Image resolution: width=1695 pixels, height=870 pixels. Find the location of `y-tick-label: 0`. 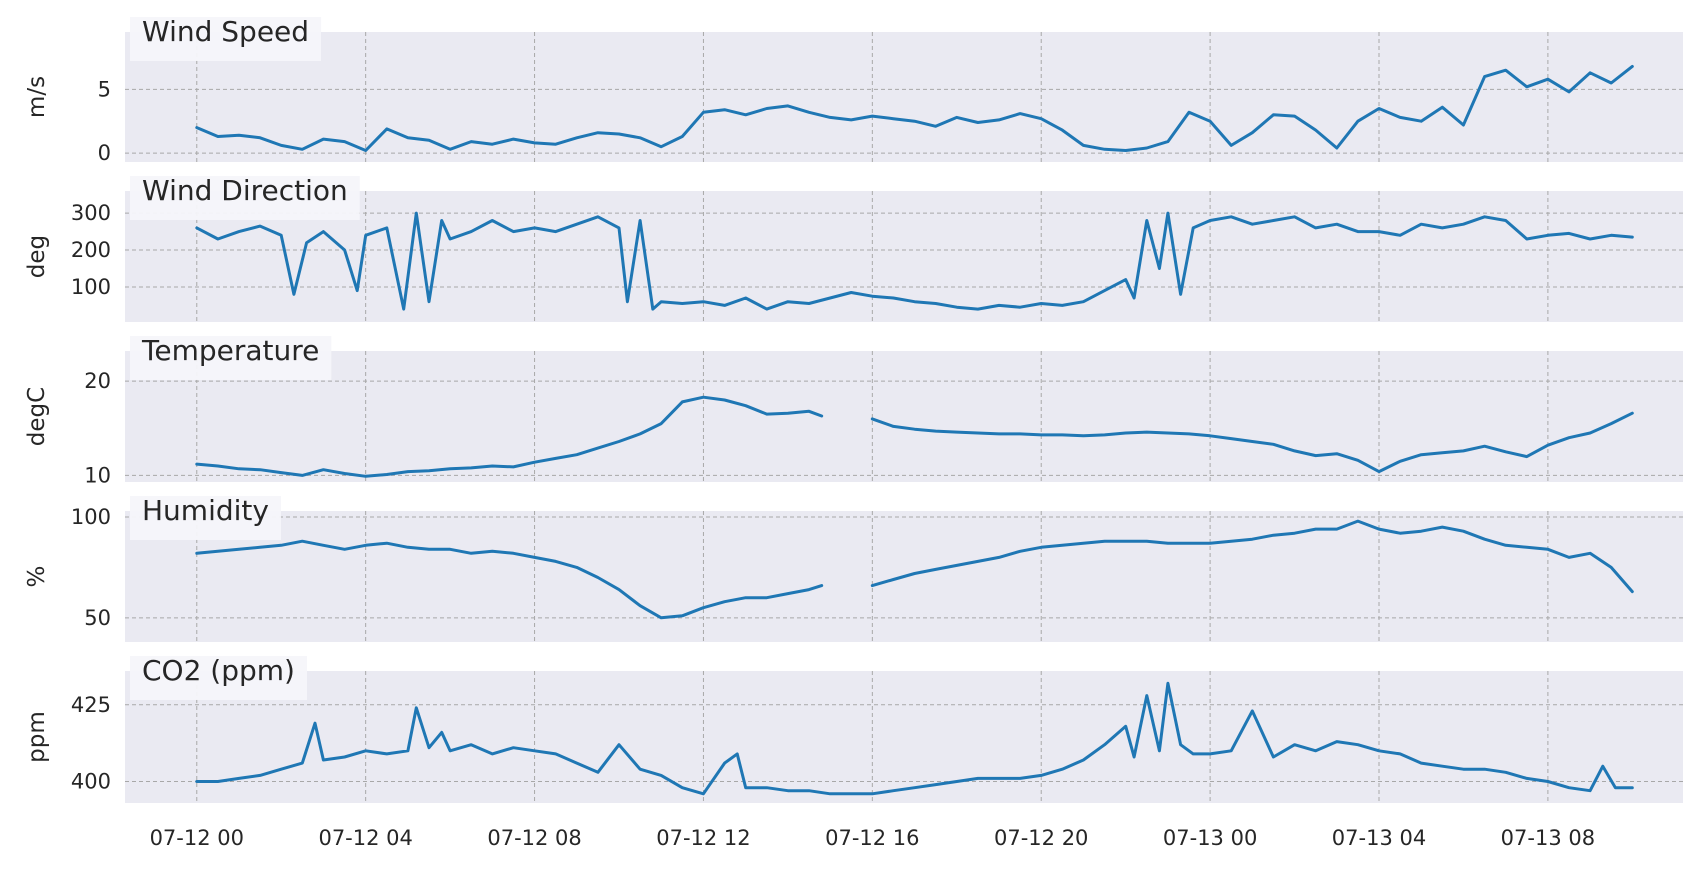

y-tick-label: 0 is located at coordinates (104, 153).